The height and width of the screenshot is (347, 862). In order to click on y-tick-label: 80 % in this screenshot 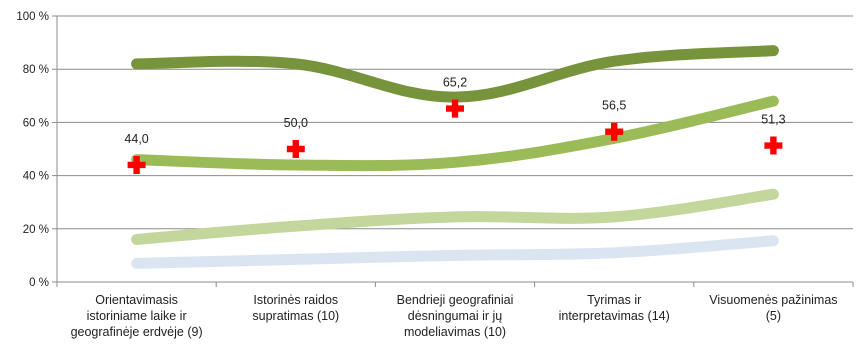, I will do `click(36, 70)`.